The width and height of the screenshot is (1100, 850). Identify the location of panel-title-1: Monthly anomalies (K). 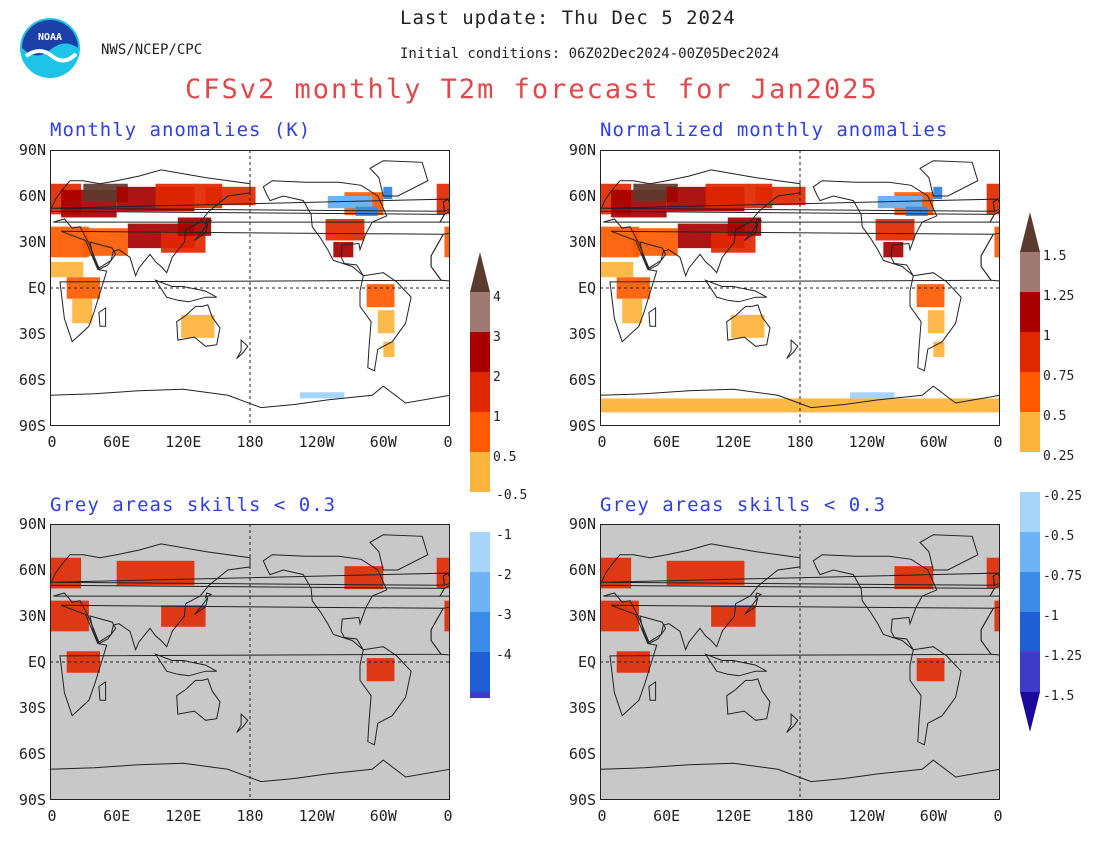
(181, 130).